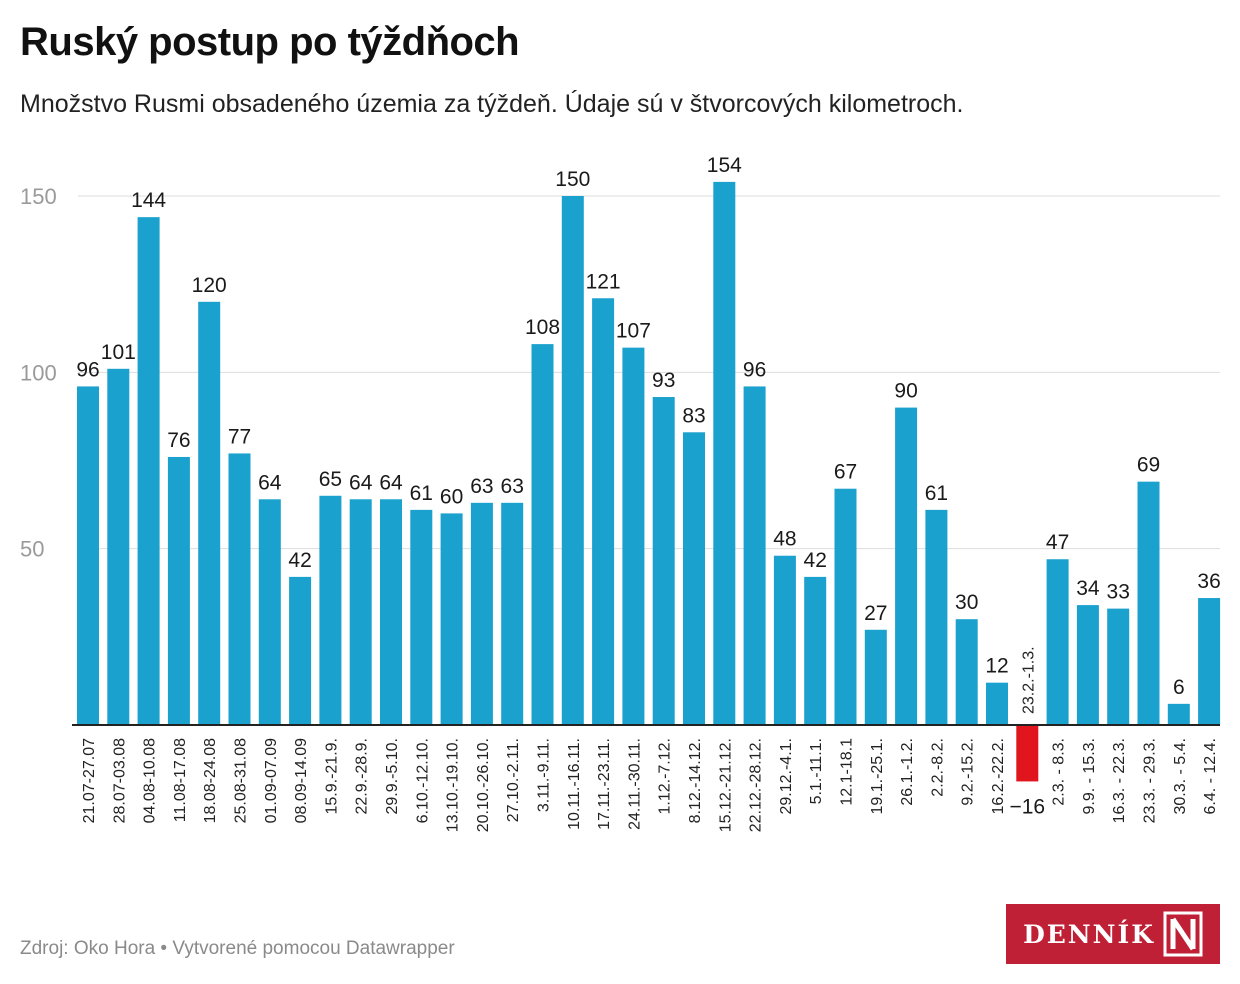 This screenshot has height=984, width=1240. Describe the element at coordinates (574, 784) in the screenshot. I see `x-axis-tick-label: 10.11.-16.11.` at that location.